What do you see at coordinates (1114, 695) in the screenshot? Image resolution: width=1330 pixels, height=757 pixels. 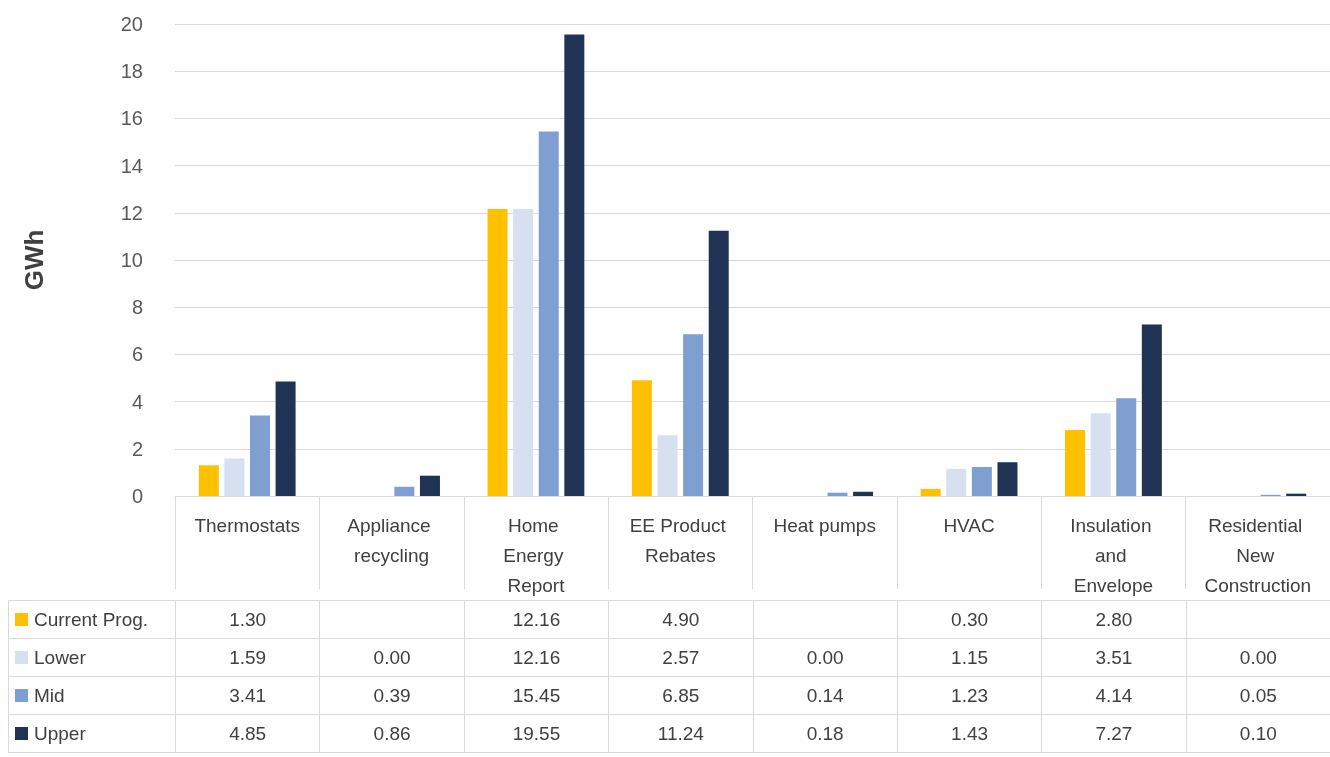 I see `data-label: 4.14` at bounding box center [1114, 695].